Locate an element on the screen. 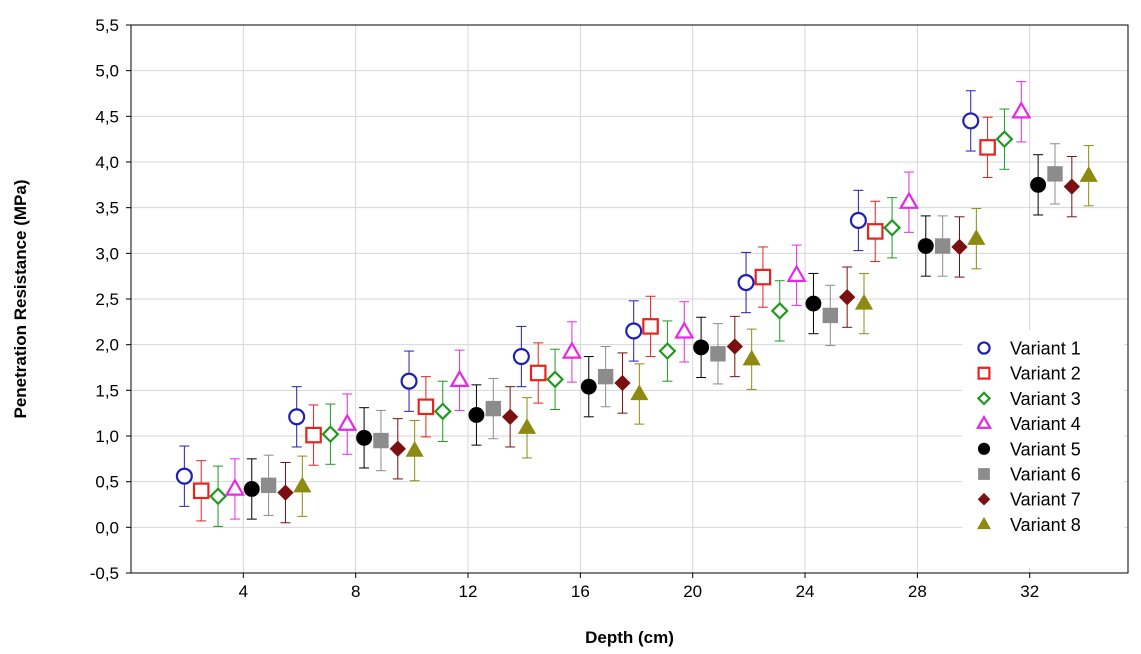 This screenshot has height=654, width=1141. y-tick-label: 4,0 is located at coordinates (107, 162).